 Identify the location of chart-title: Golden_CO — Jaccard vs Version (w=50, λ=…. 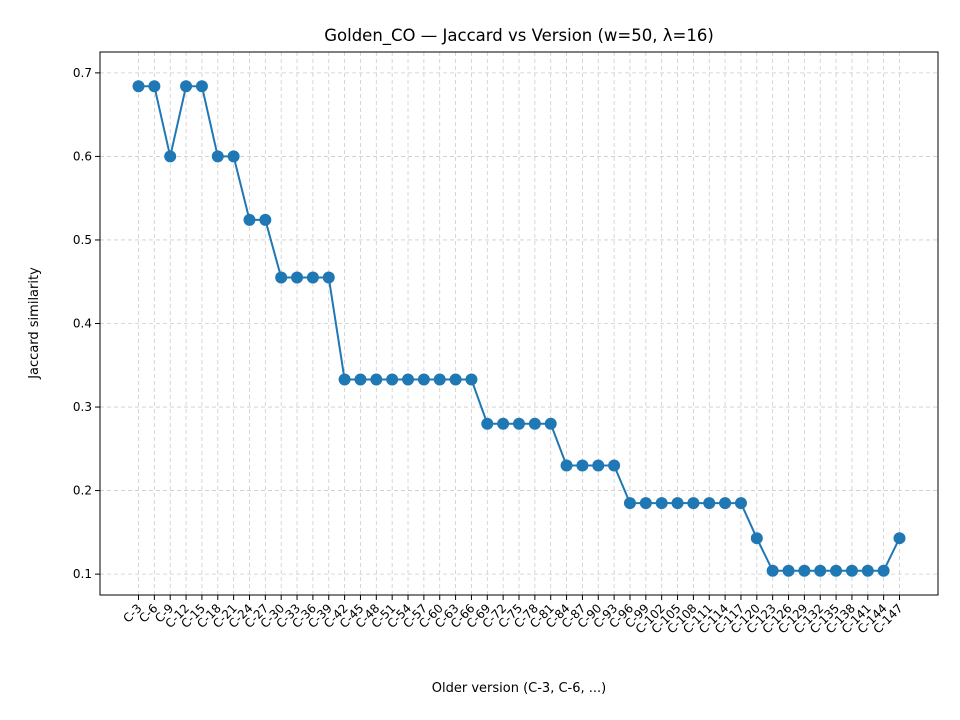
(519, 36).